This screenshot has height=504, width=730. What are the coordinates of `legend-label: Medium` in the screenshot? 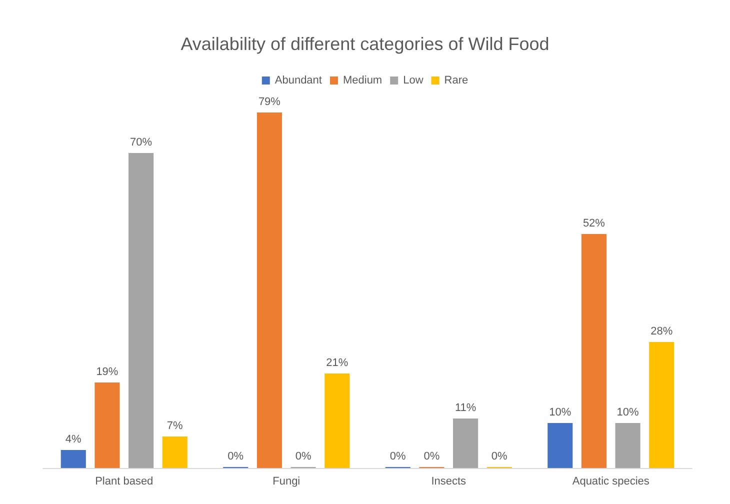 It's located at (362, 80).